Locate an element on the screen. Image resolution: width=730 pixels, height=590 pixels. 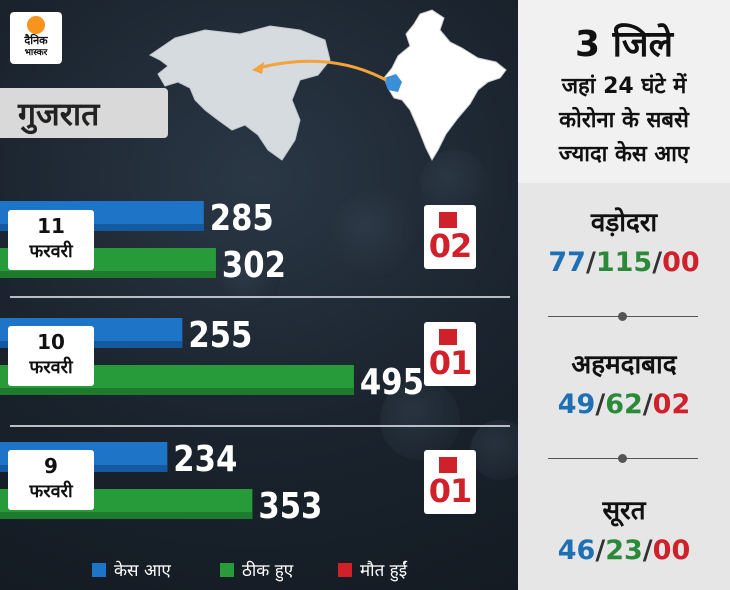
district-name: वड़ोदरा is located at coordinates (624, 223).